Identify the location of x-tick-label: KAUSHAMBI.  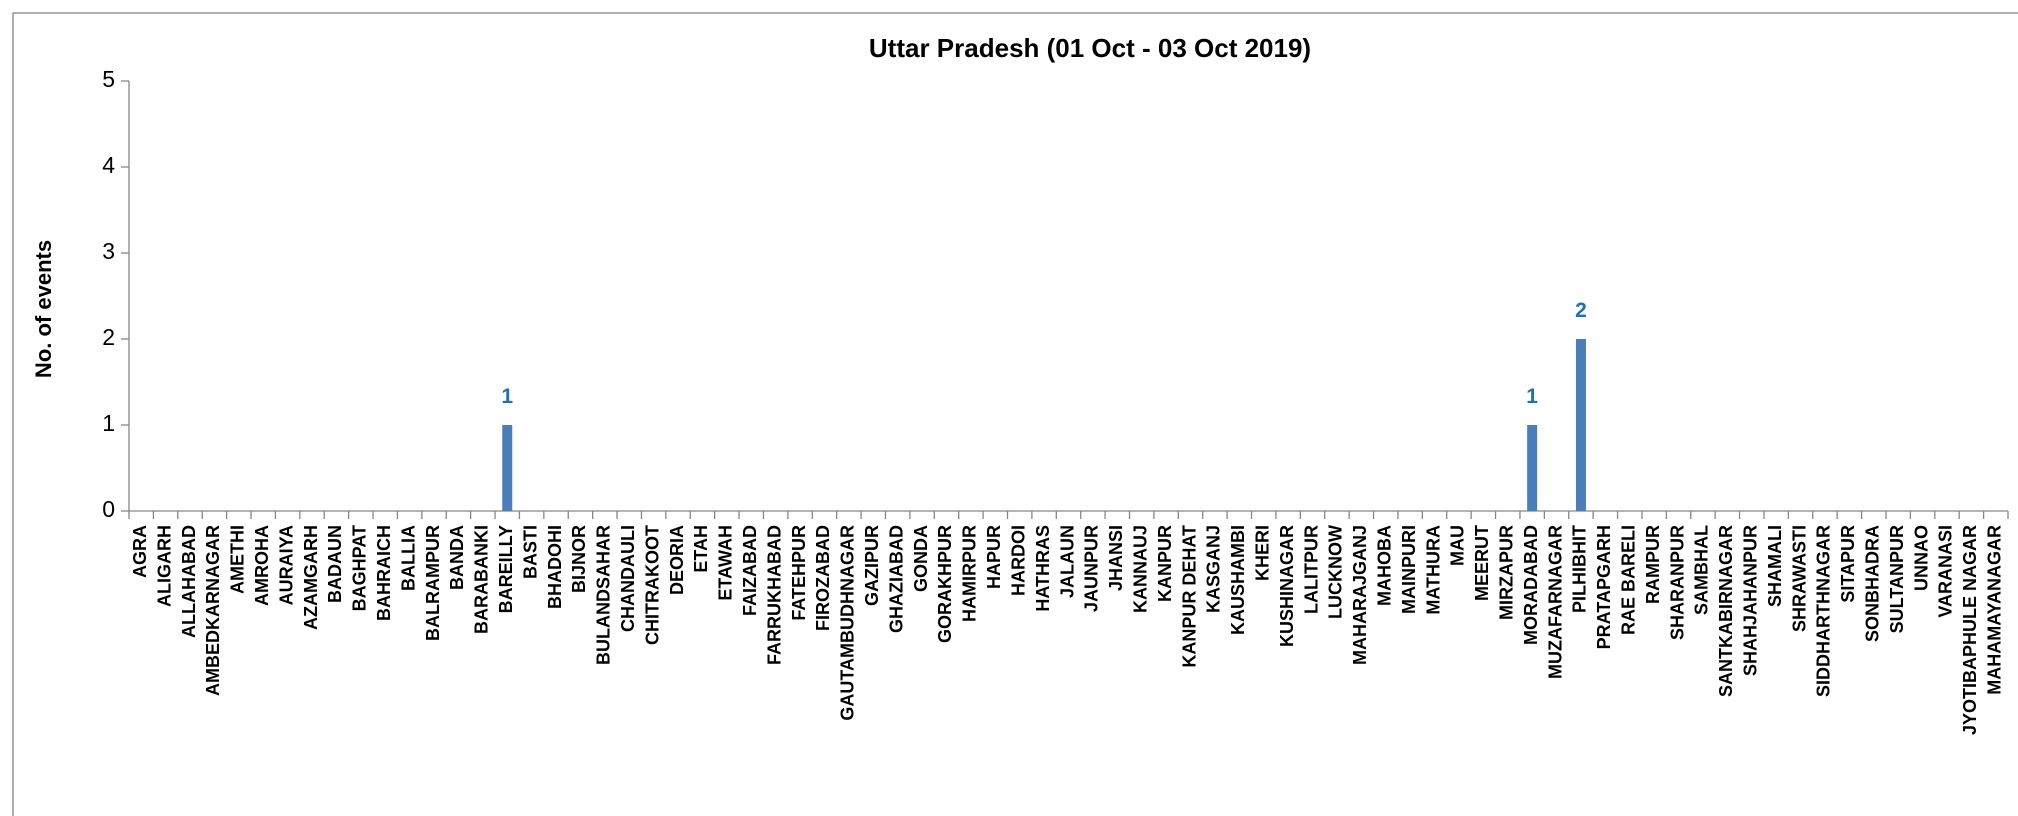
(1238, 580).